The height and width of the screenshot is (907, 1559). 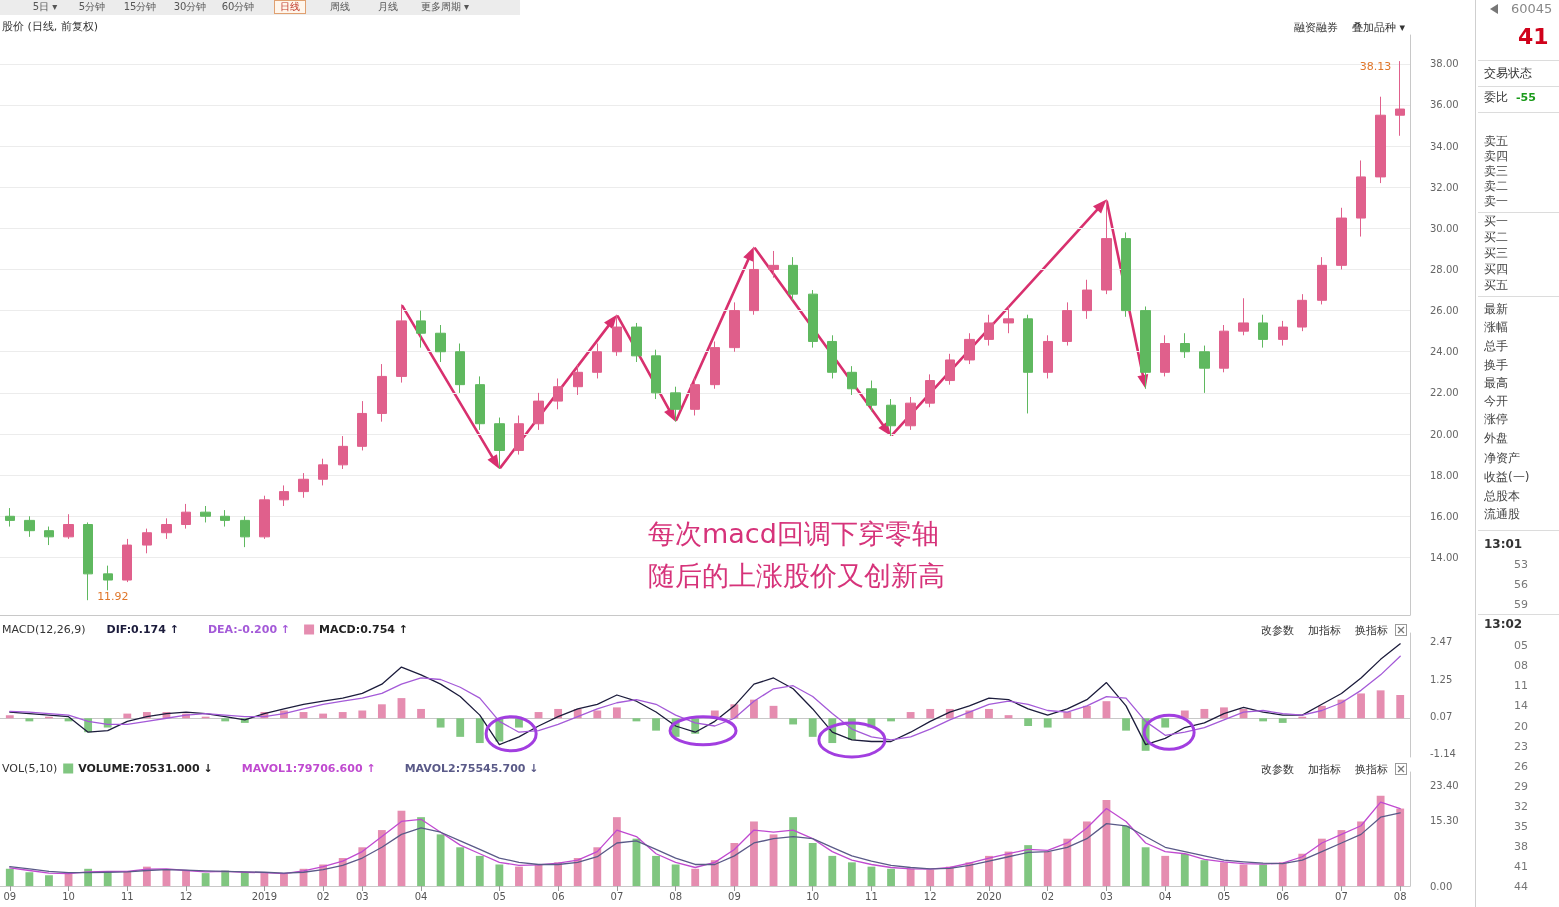 I want to click on text: 涨停, so click(x=1496, y=419).